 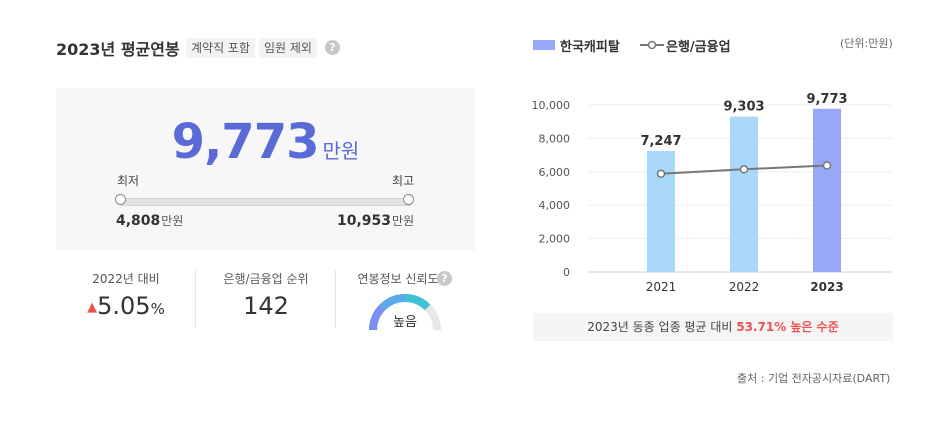 I want to click on x-tick-label: 2022, so click(x=744, y=287).